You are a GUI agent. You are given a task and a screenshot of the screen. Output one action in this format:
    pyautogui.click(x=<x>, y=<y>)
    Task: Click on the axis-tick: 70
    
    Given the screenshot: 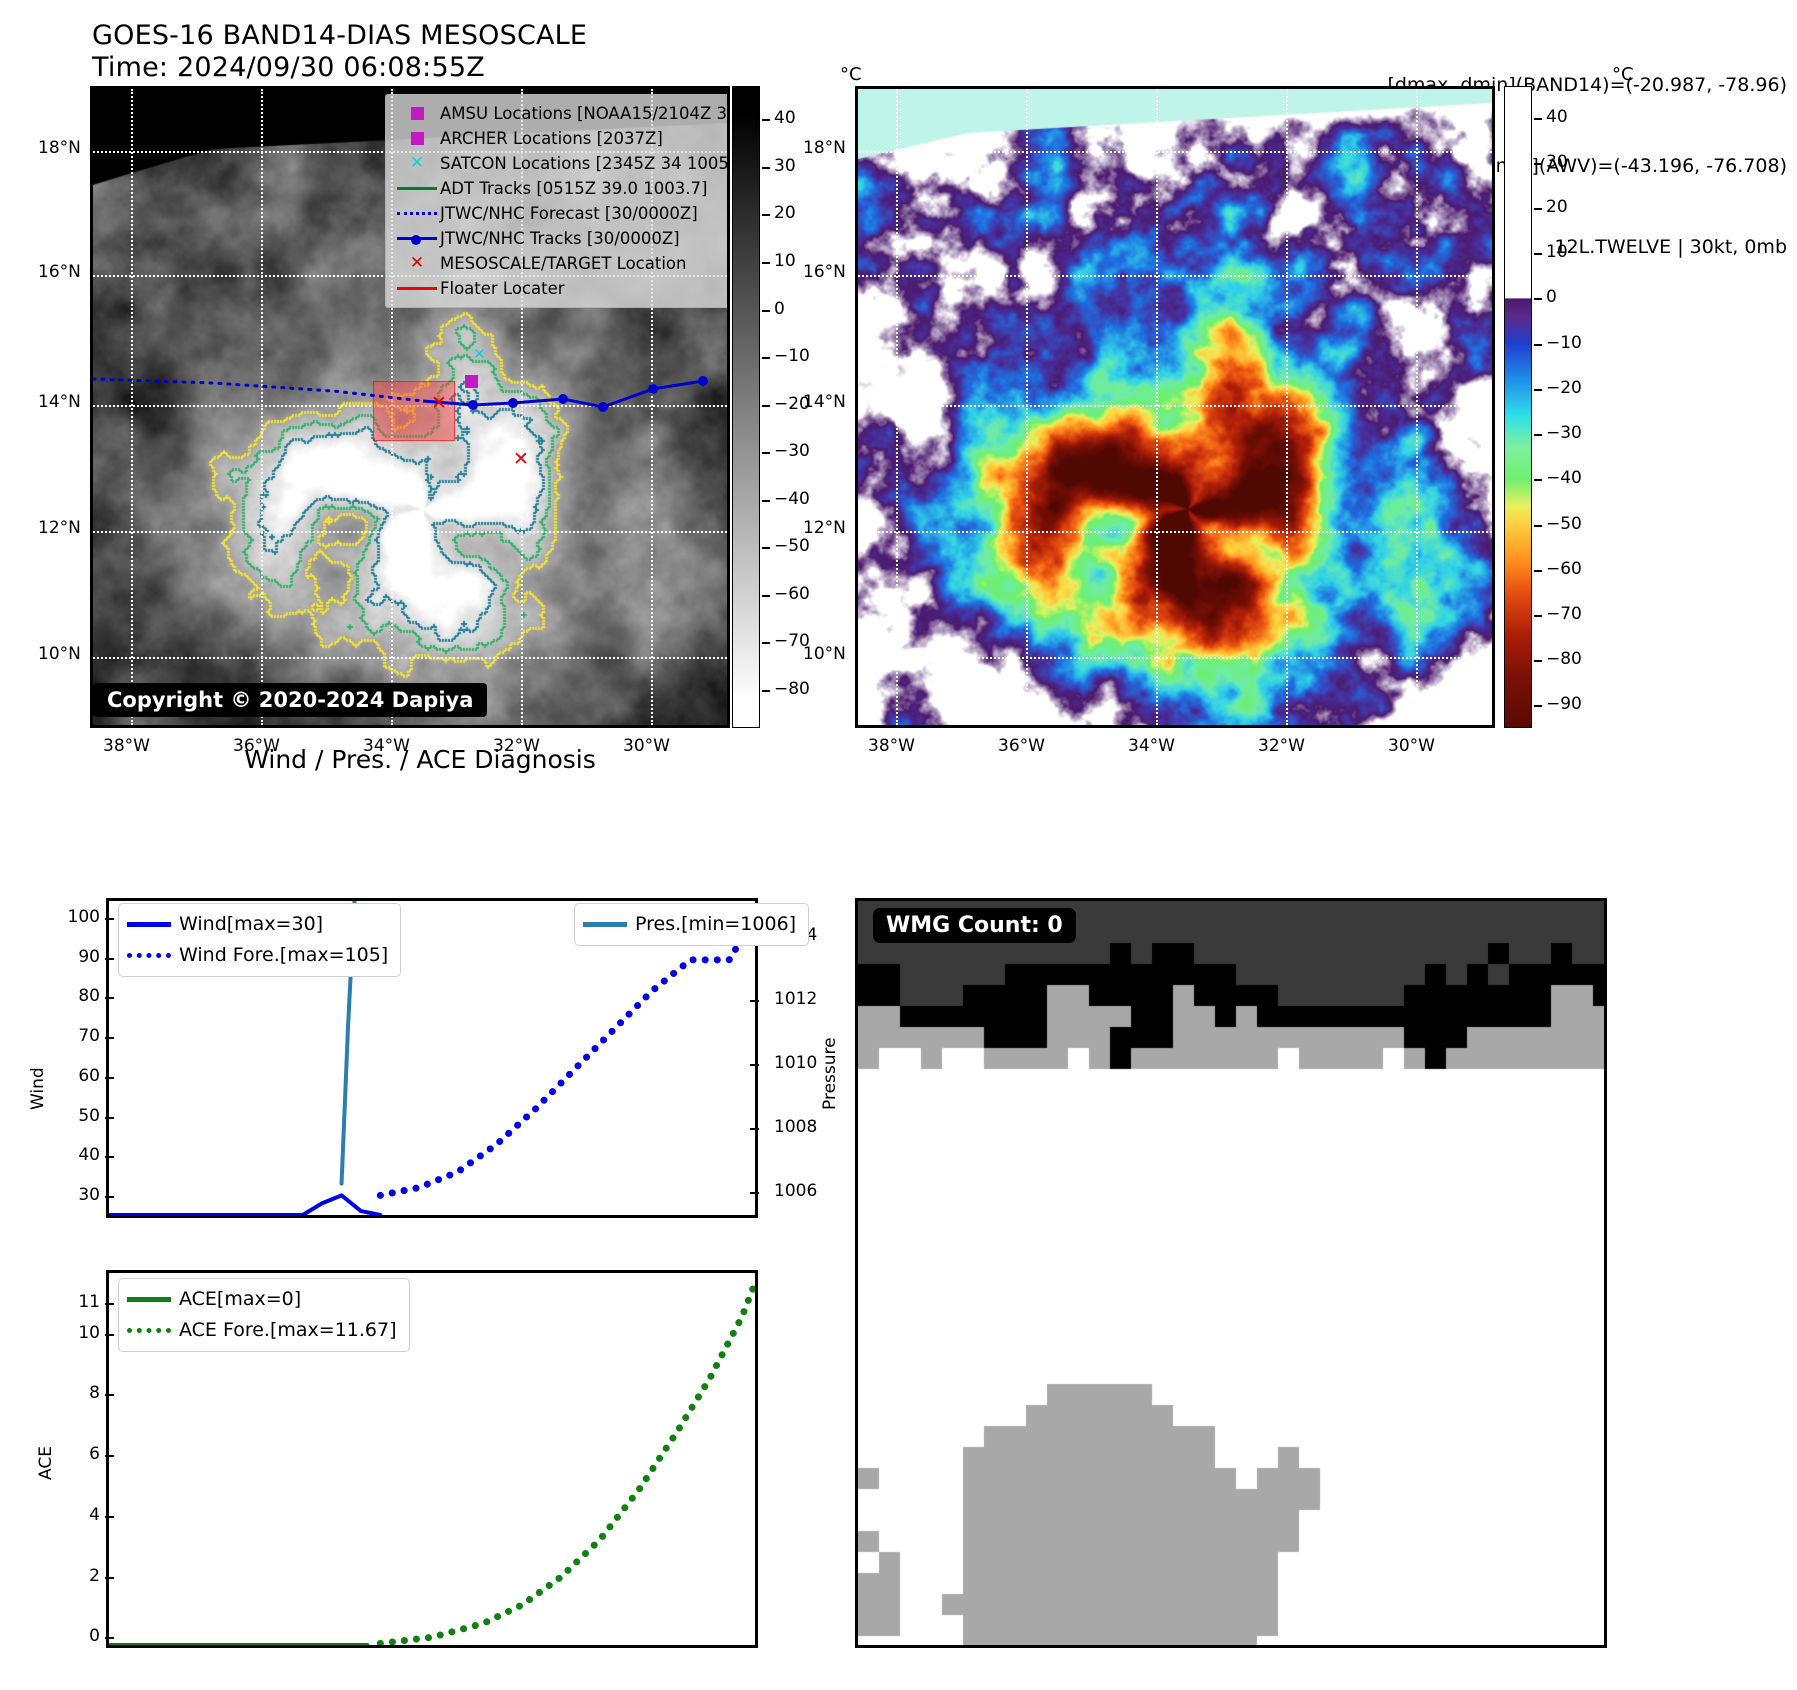 What is the action you would take?
    pyautogui.click(x=89, y=1036)
    